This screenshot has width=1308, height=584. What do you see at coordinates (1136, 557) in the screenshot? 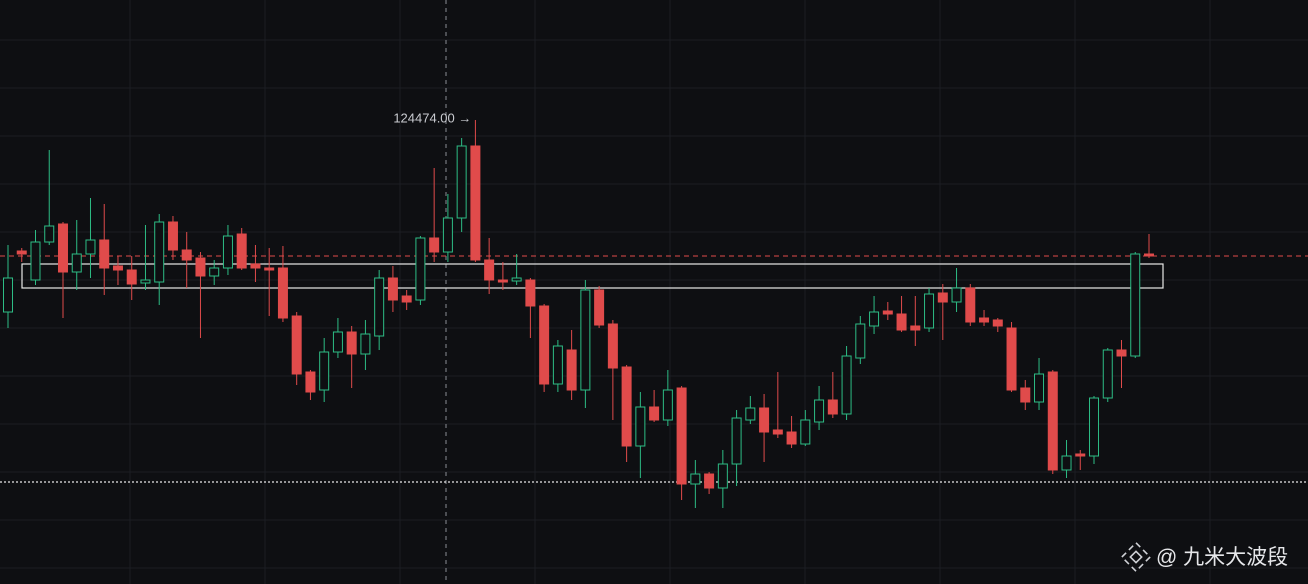
I see `watermark-icon` at bounding box center [1136, 557].